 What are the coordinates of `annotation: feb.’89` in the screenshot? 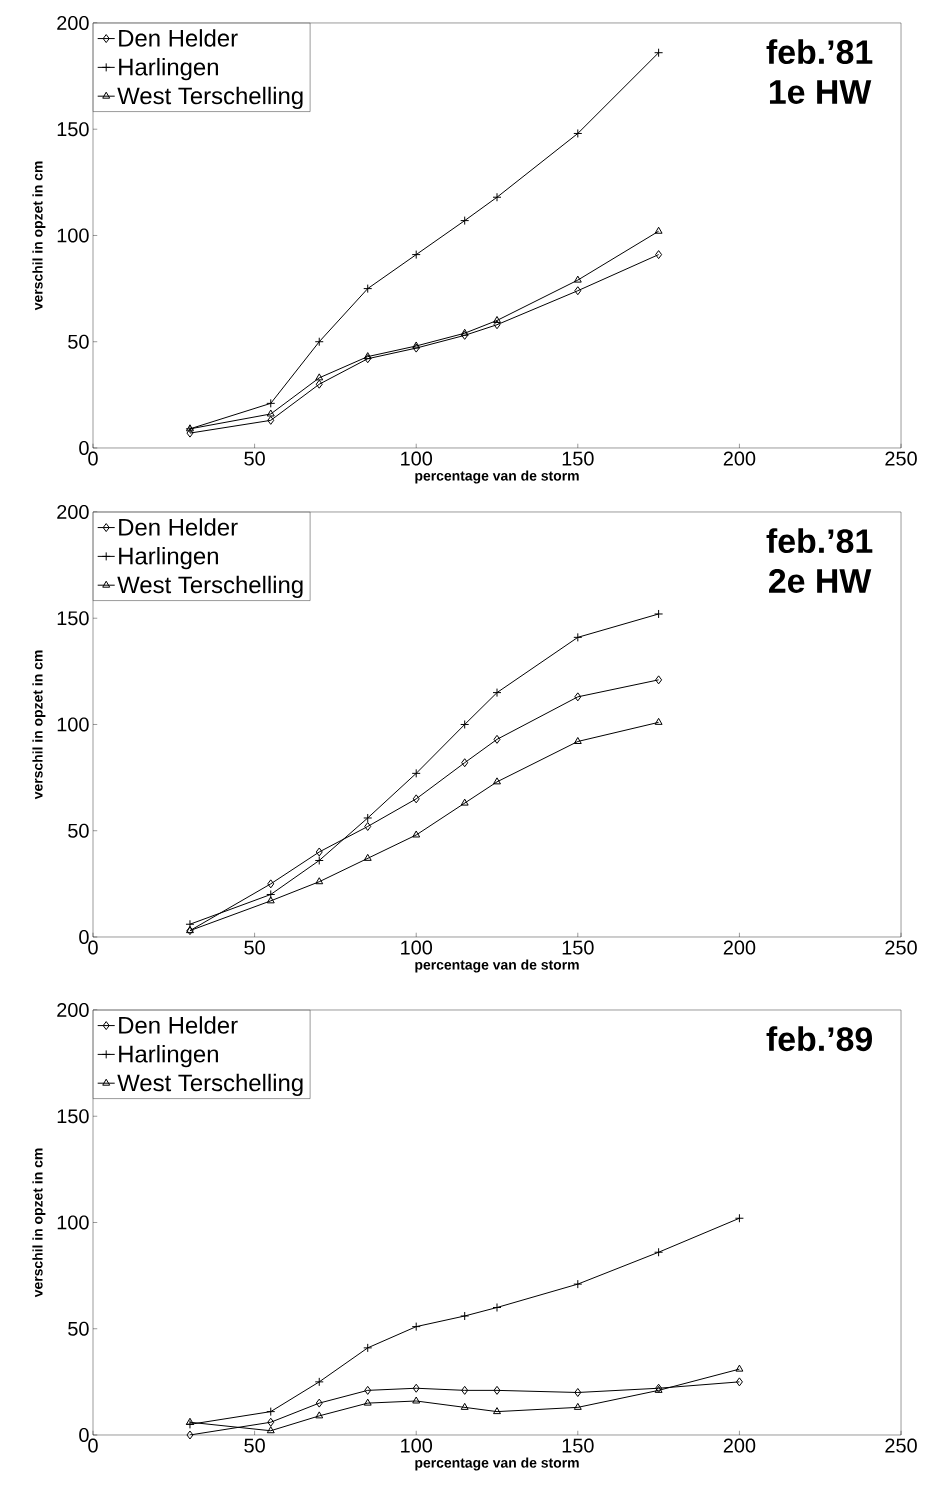 It's located at (819, 1039).